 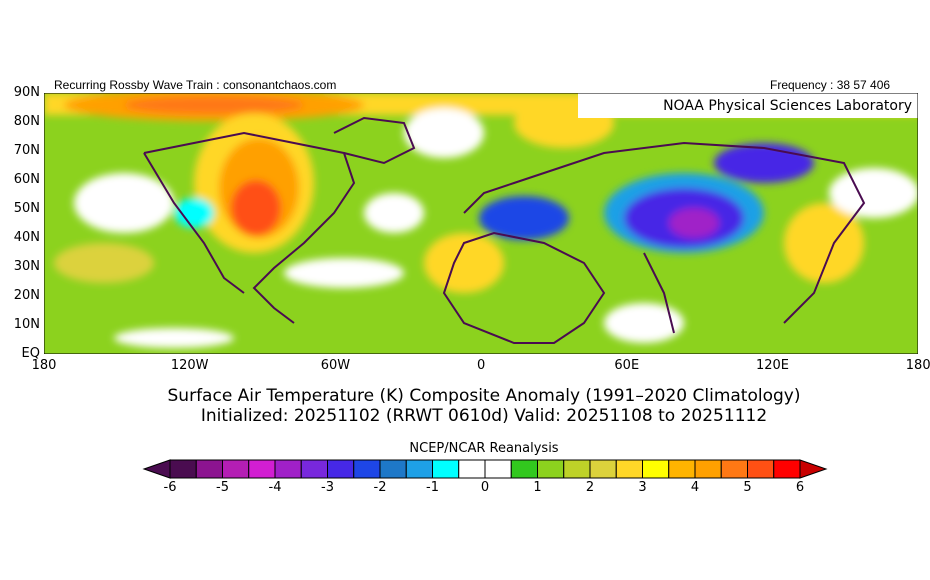 What do you see at coordinates (590, 487) in the screenshot?
I see `colorbar-tick-label: 2` at bounding box center [590, 487].